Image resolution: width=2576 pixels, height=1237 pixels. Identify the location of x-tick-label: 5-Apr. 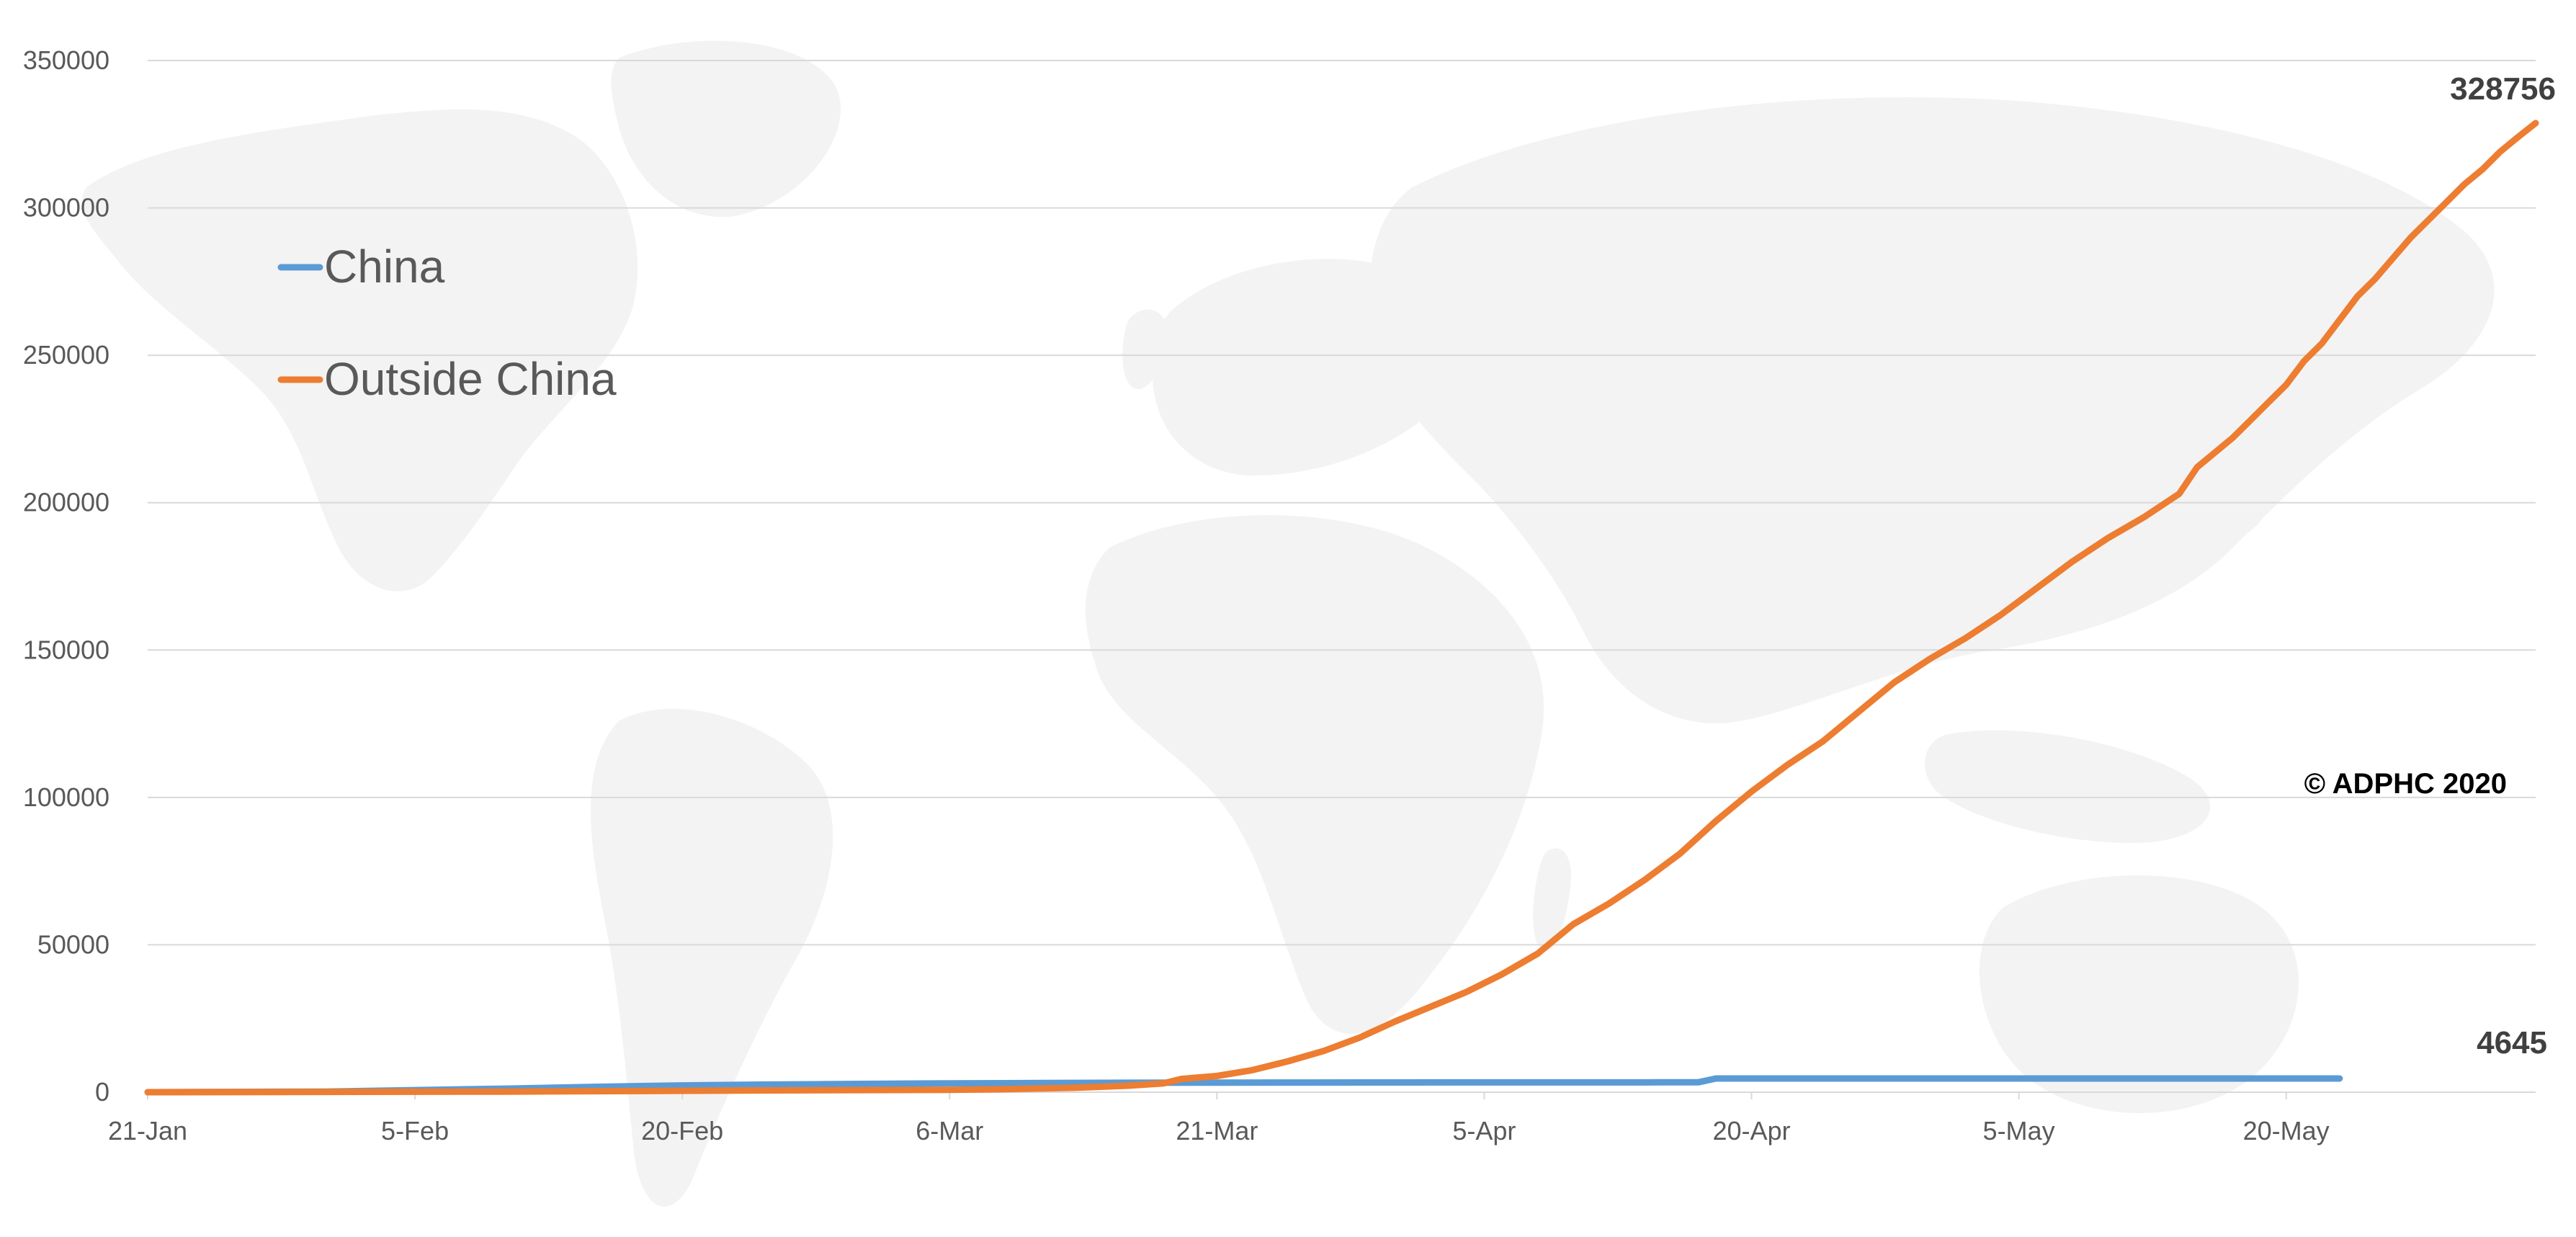
(1484, 1131).